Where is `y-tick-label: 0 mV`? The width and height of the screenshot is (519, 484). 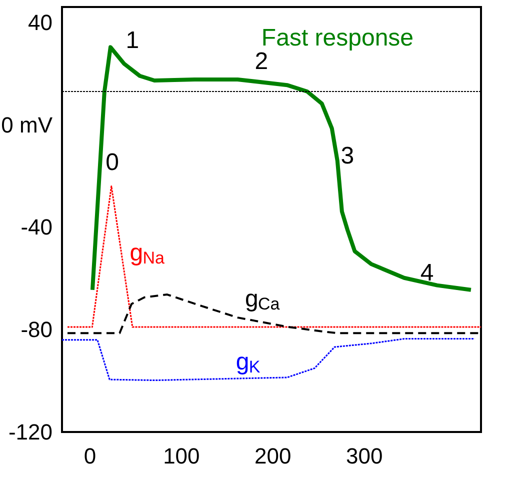 y-tick-label: 0 mV is located at coordinates (27, 125).